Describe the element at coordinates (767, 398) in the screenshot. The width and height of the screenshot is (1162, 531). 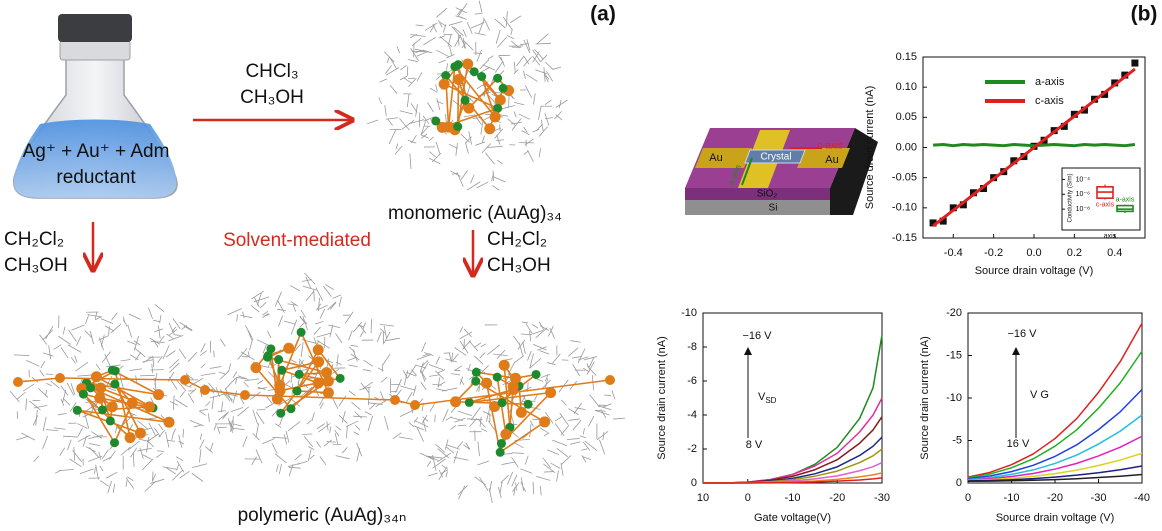
I see `annotation: VSD` at that location.